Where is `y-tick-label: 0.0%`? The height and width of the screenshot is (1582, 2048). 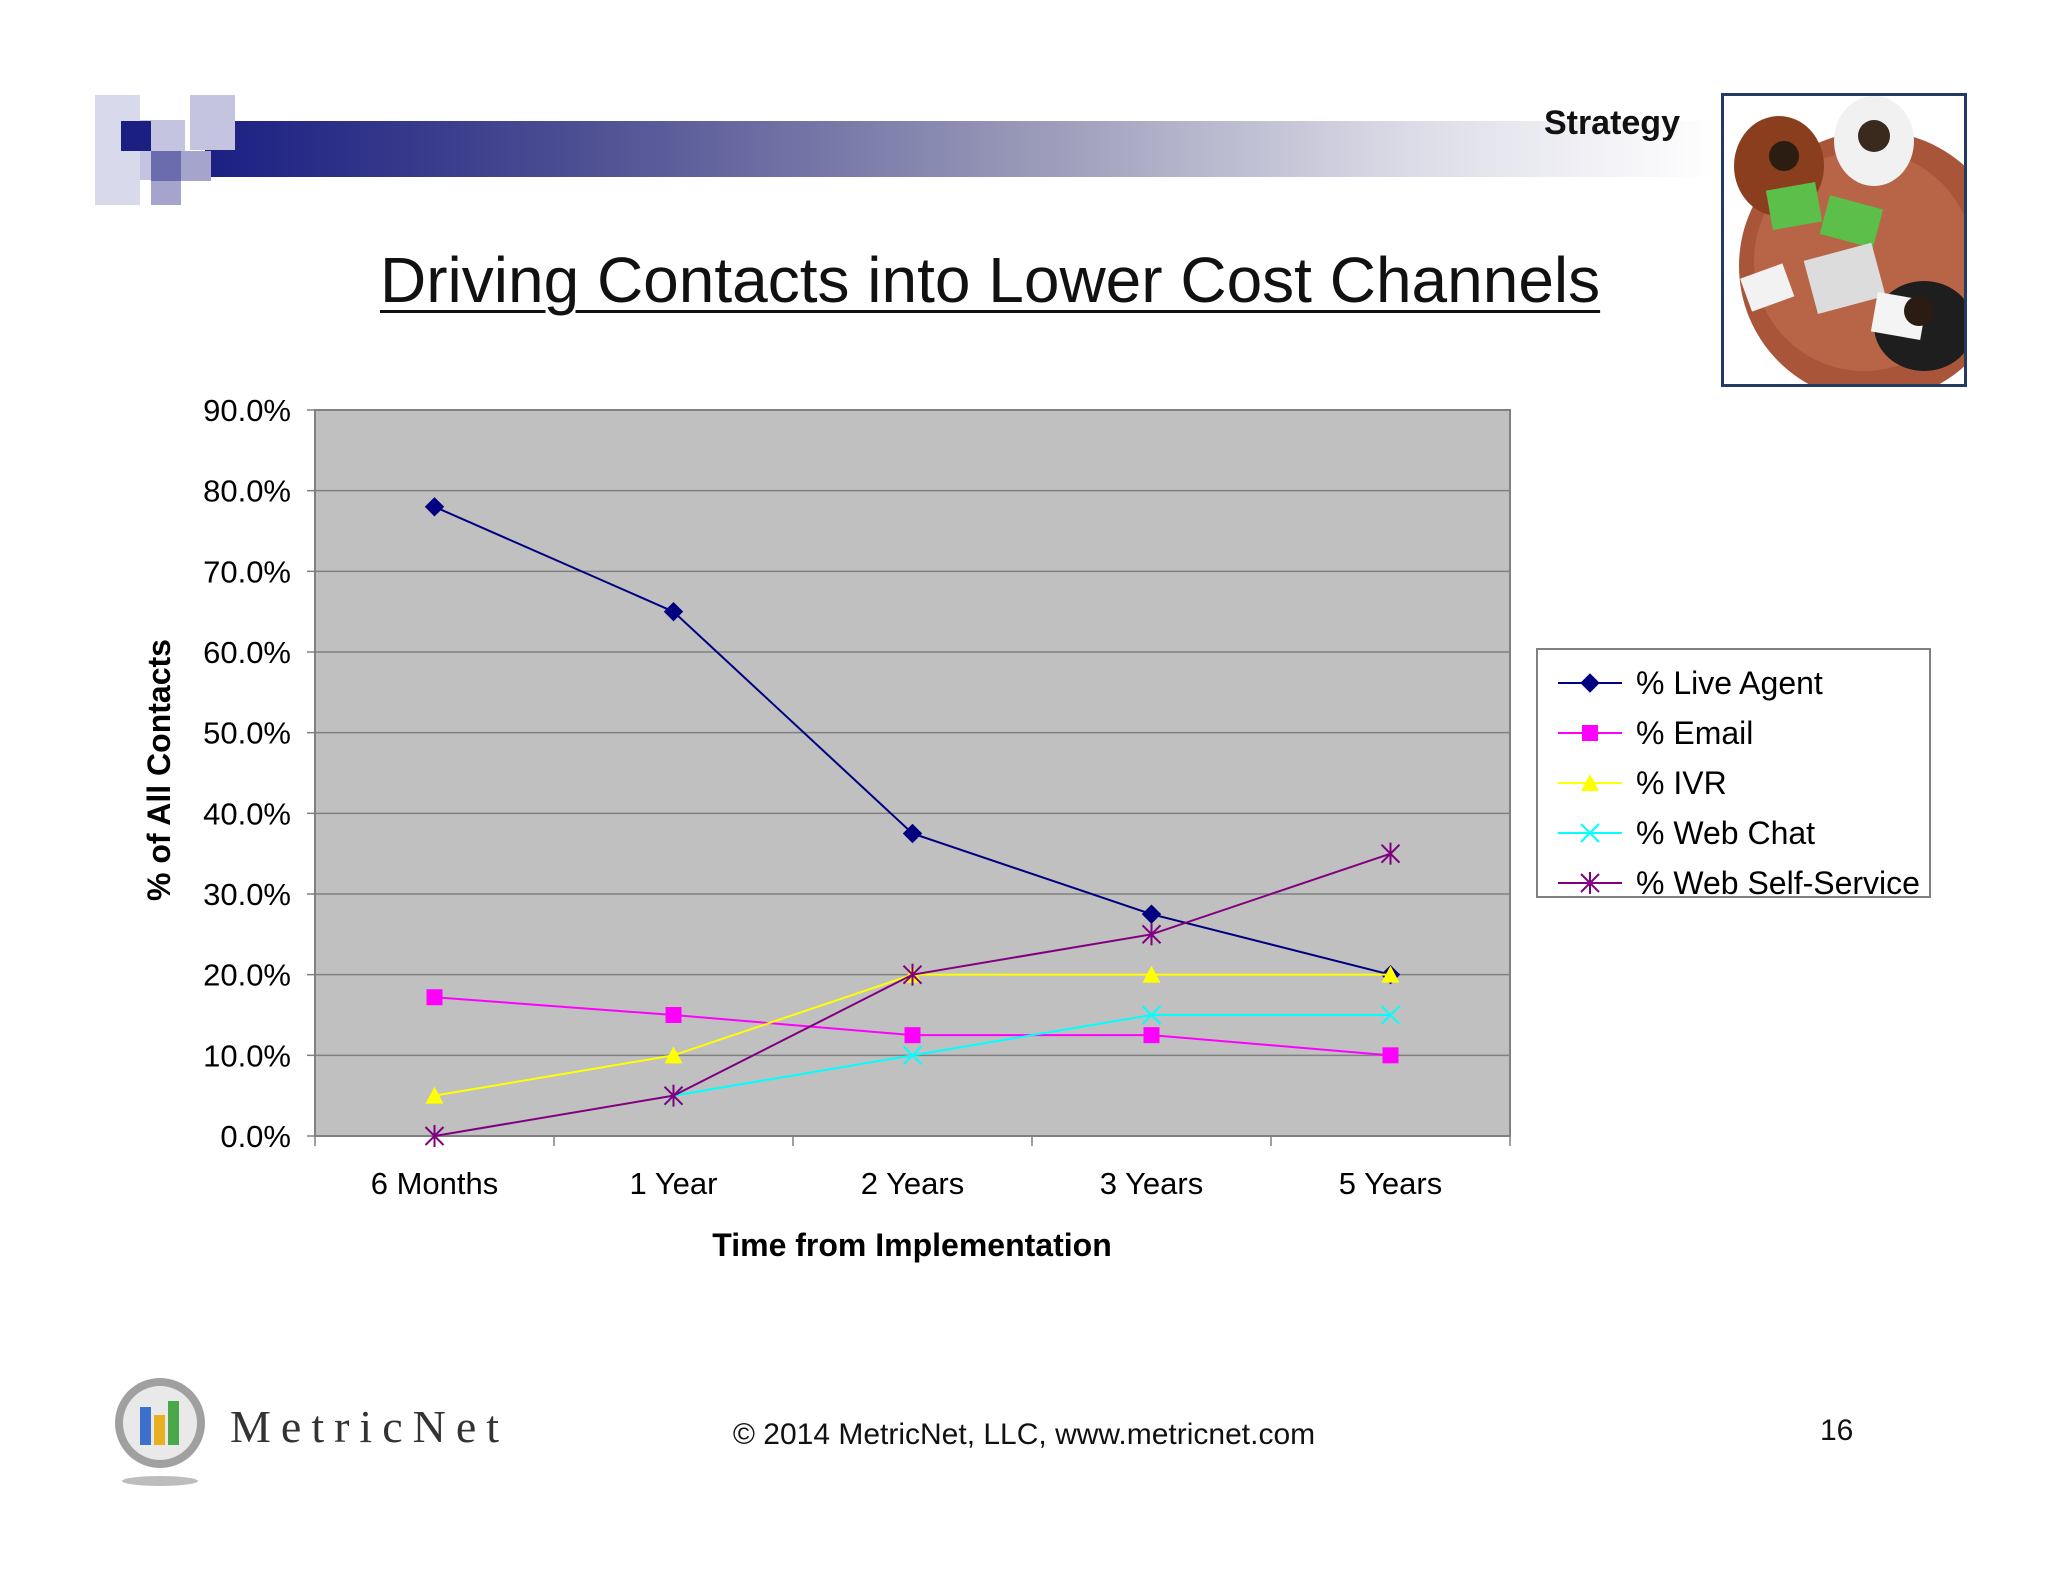
y-tick-label: 0.0% is located at coordinates (255, 1136).